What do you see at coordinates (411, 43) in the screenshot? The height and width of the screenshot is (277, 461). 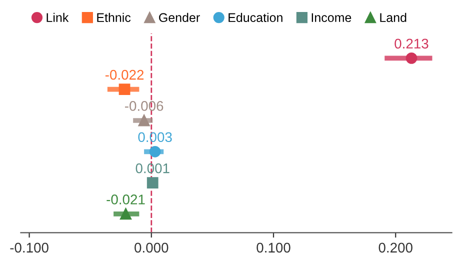 I see `data-label: 0.213` at bounding box center [411, 43].